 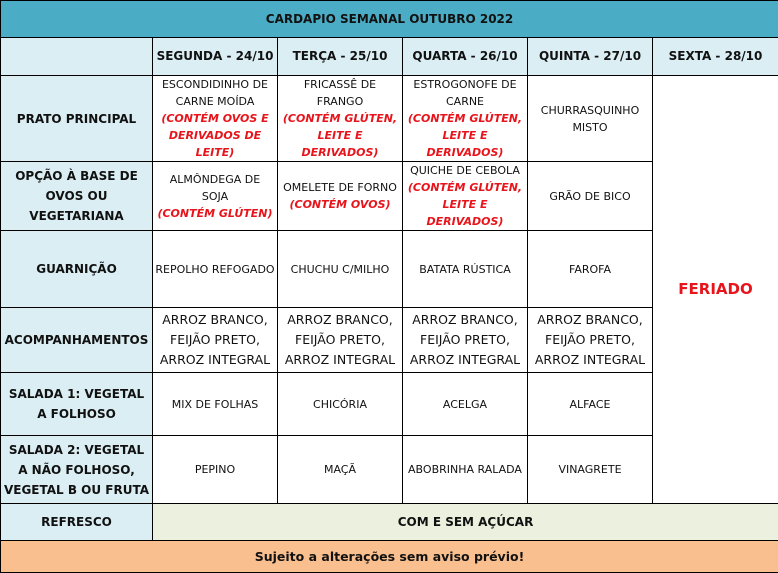 I want to click on row-label: PRATO PRINCIPAL, so click(x=77, y=119).